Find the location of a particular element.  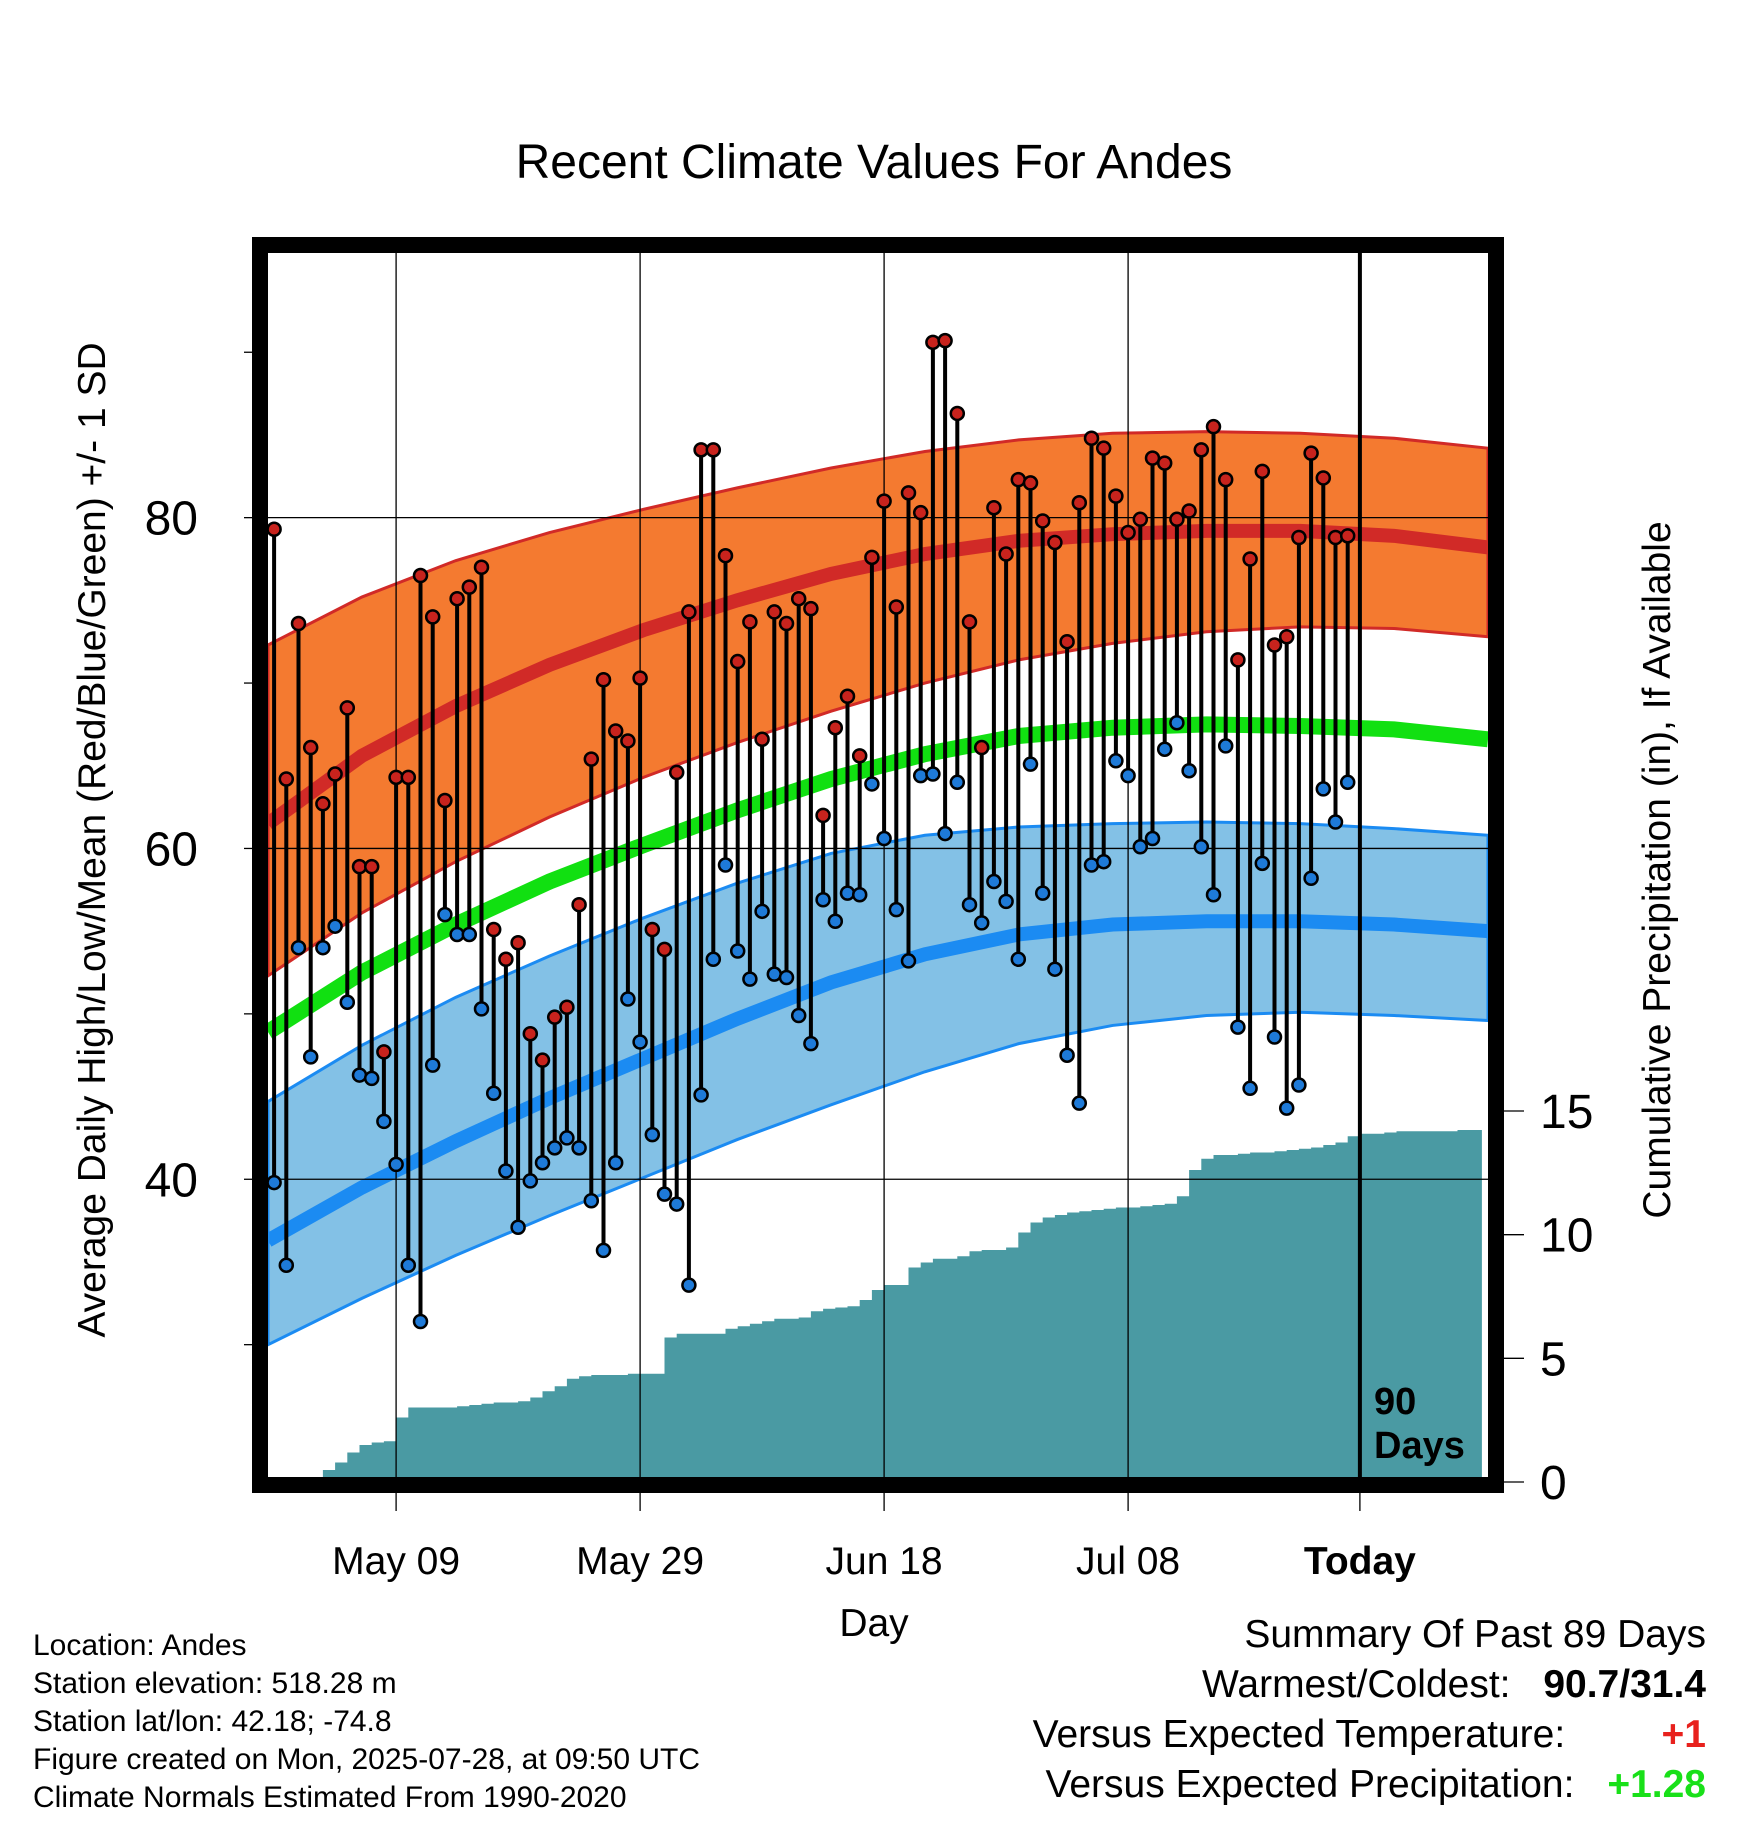

y2-tick-label: 0 is located at coordinates (1553, 1483).